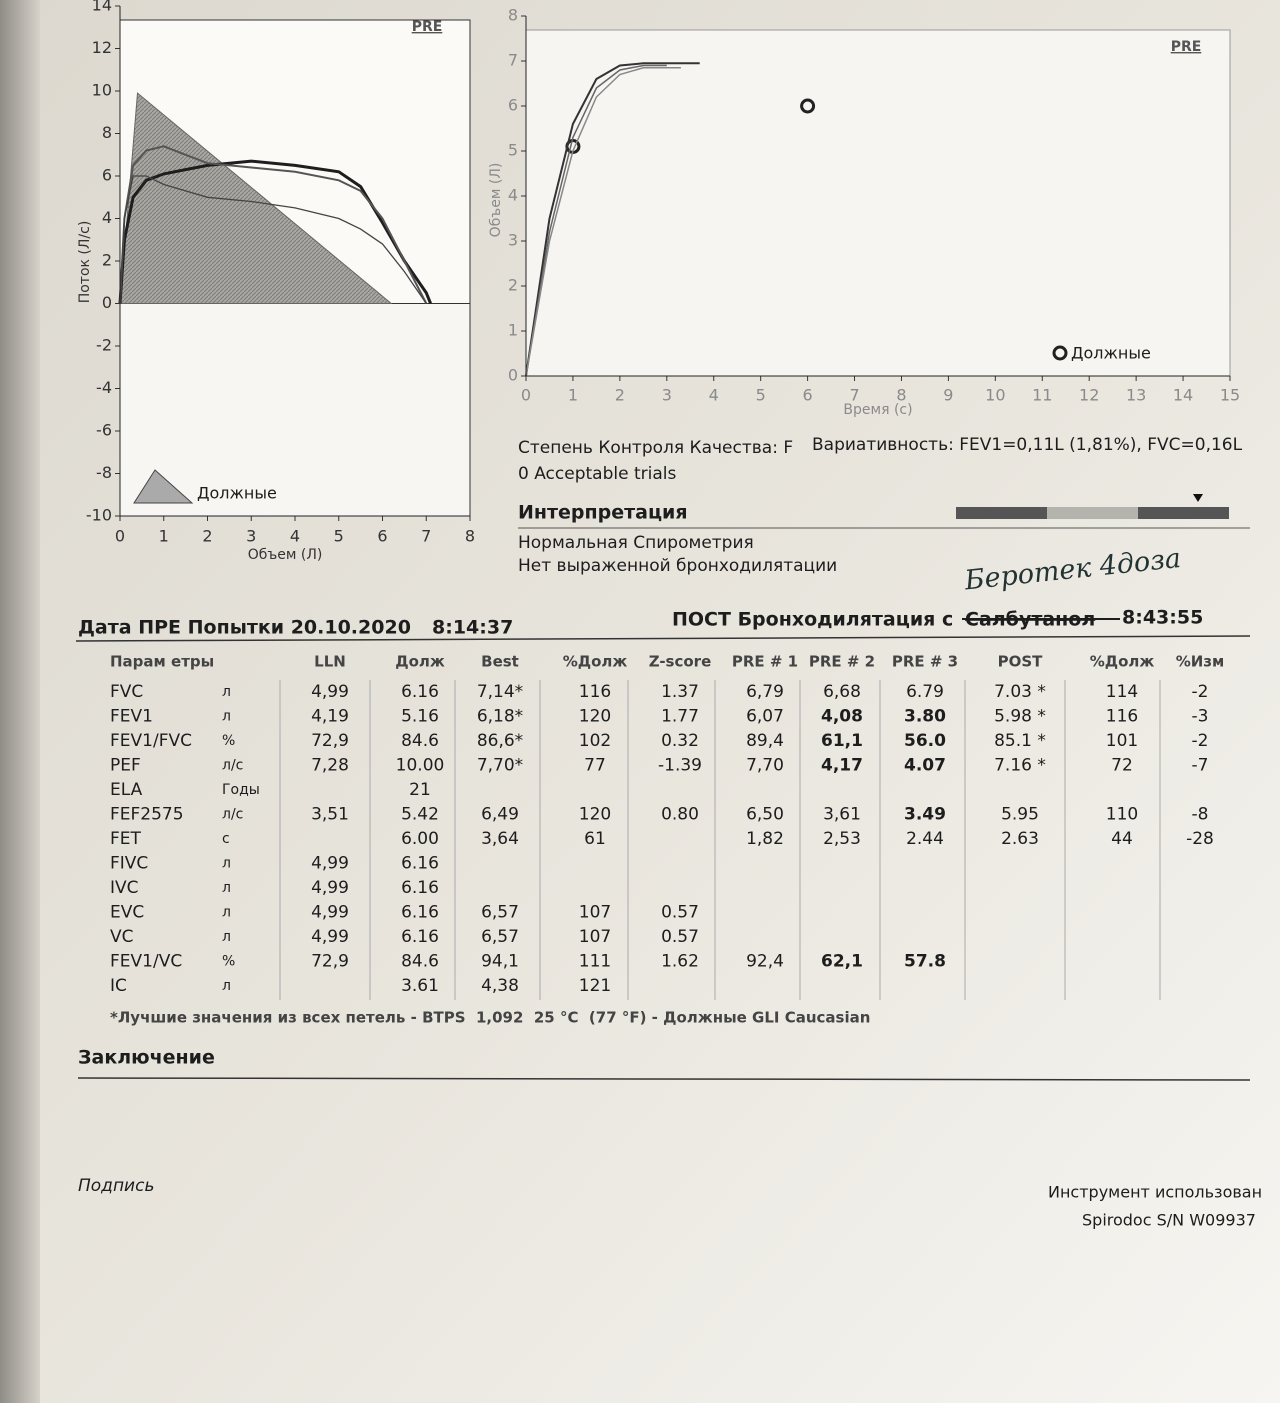 This screenshot has width=1280, height=1403. What do you see at coordinates (765, 839) in the screenshot?
I see `cell: 1,82` at bounding box center [765, 839].